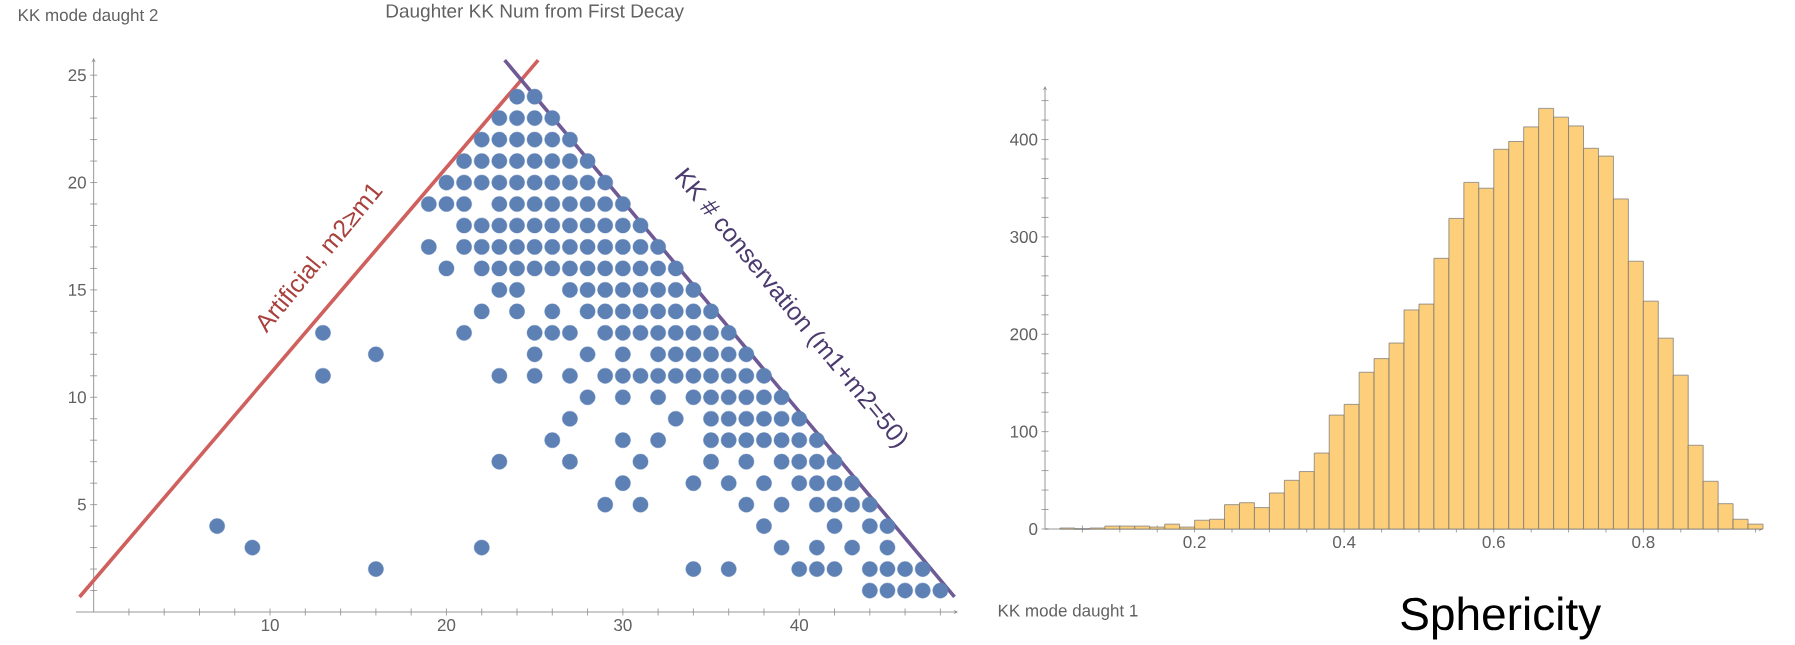 The image size is (1795, 645). I want to click on y-tick-label: 400, so click(1024, 139).